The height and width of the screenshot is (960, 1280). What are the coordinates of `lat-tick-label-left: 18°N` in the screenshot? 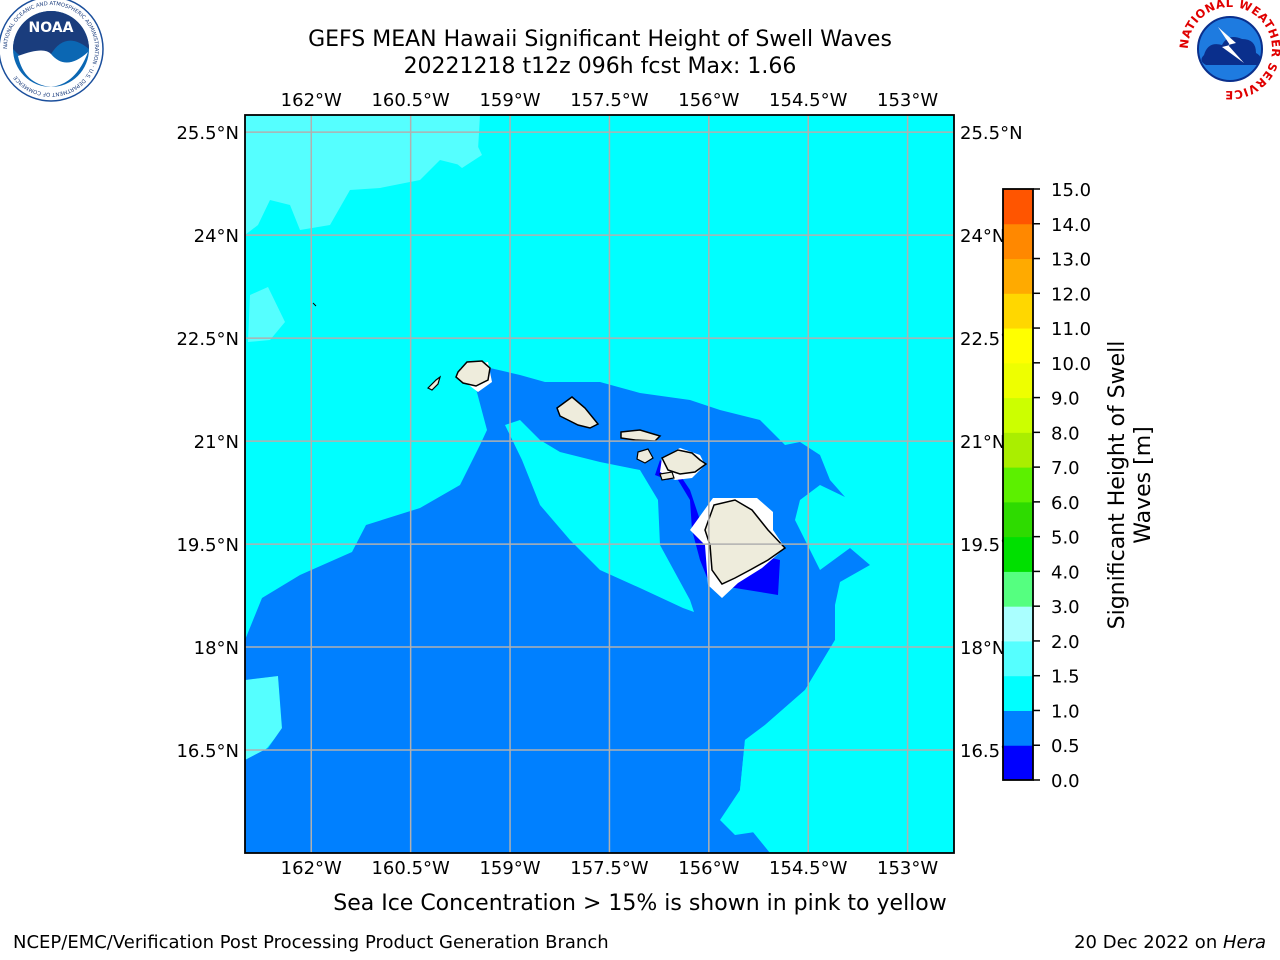 It's located at (216, 648).